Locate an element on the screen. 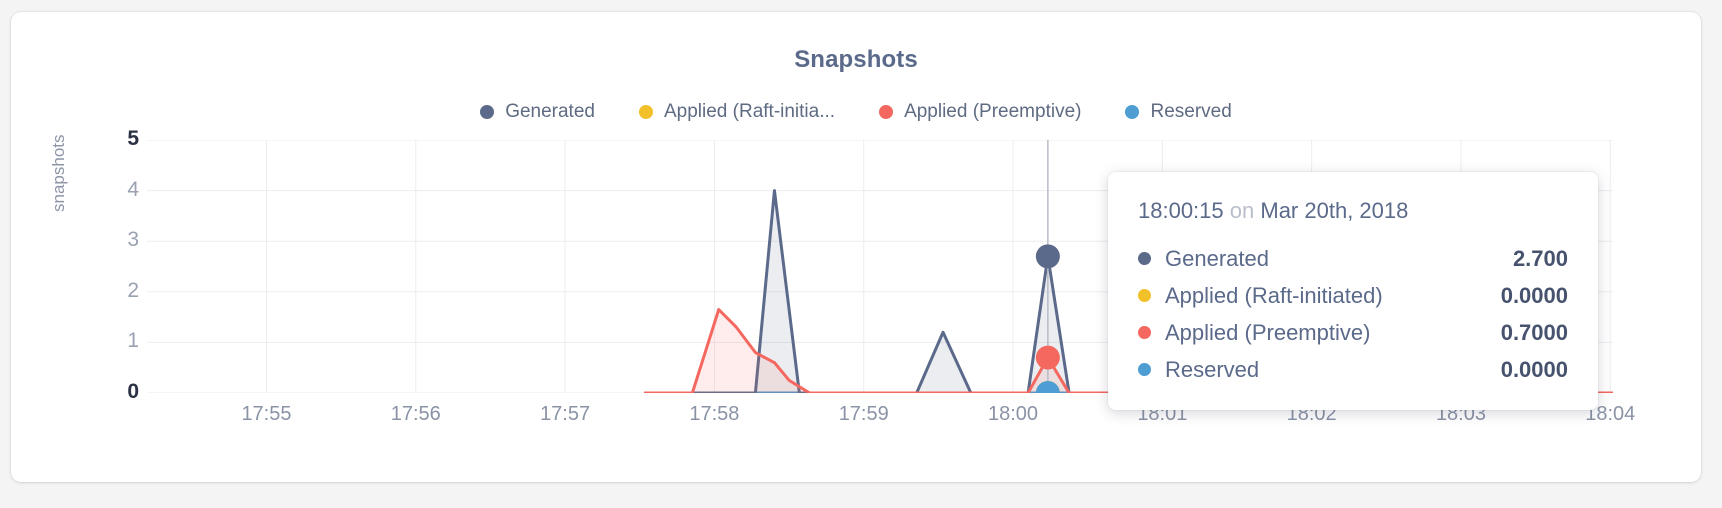 This screenshot has height=508, width=1722. y-axis-tick-label: 1 is located at coordinates (133, 341).